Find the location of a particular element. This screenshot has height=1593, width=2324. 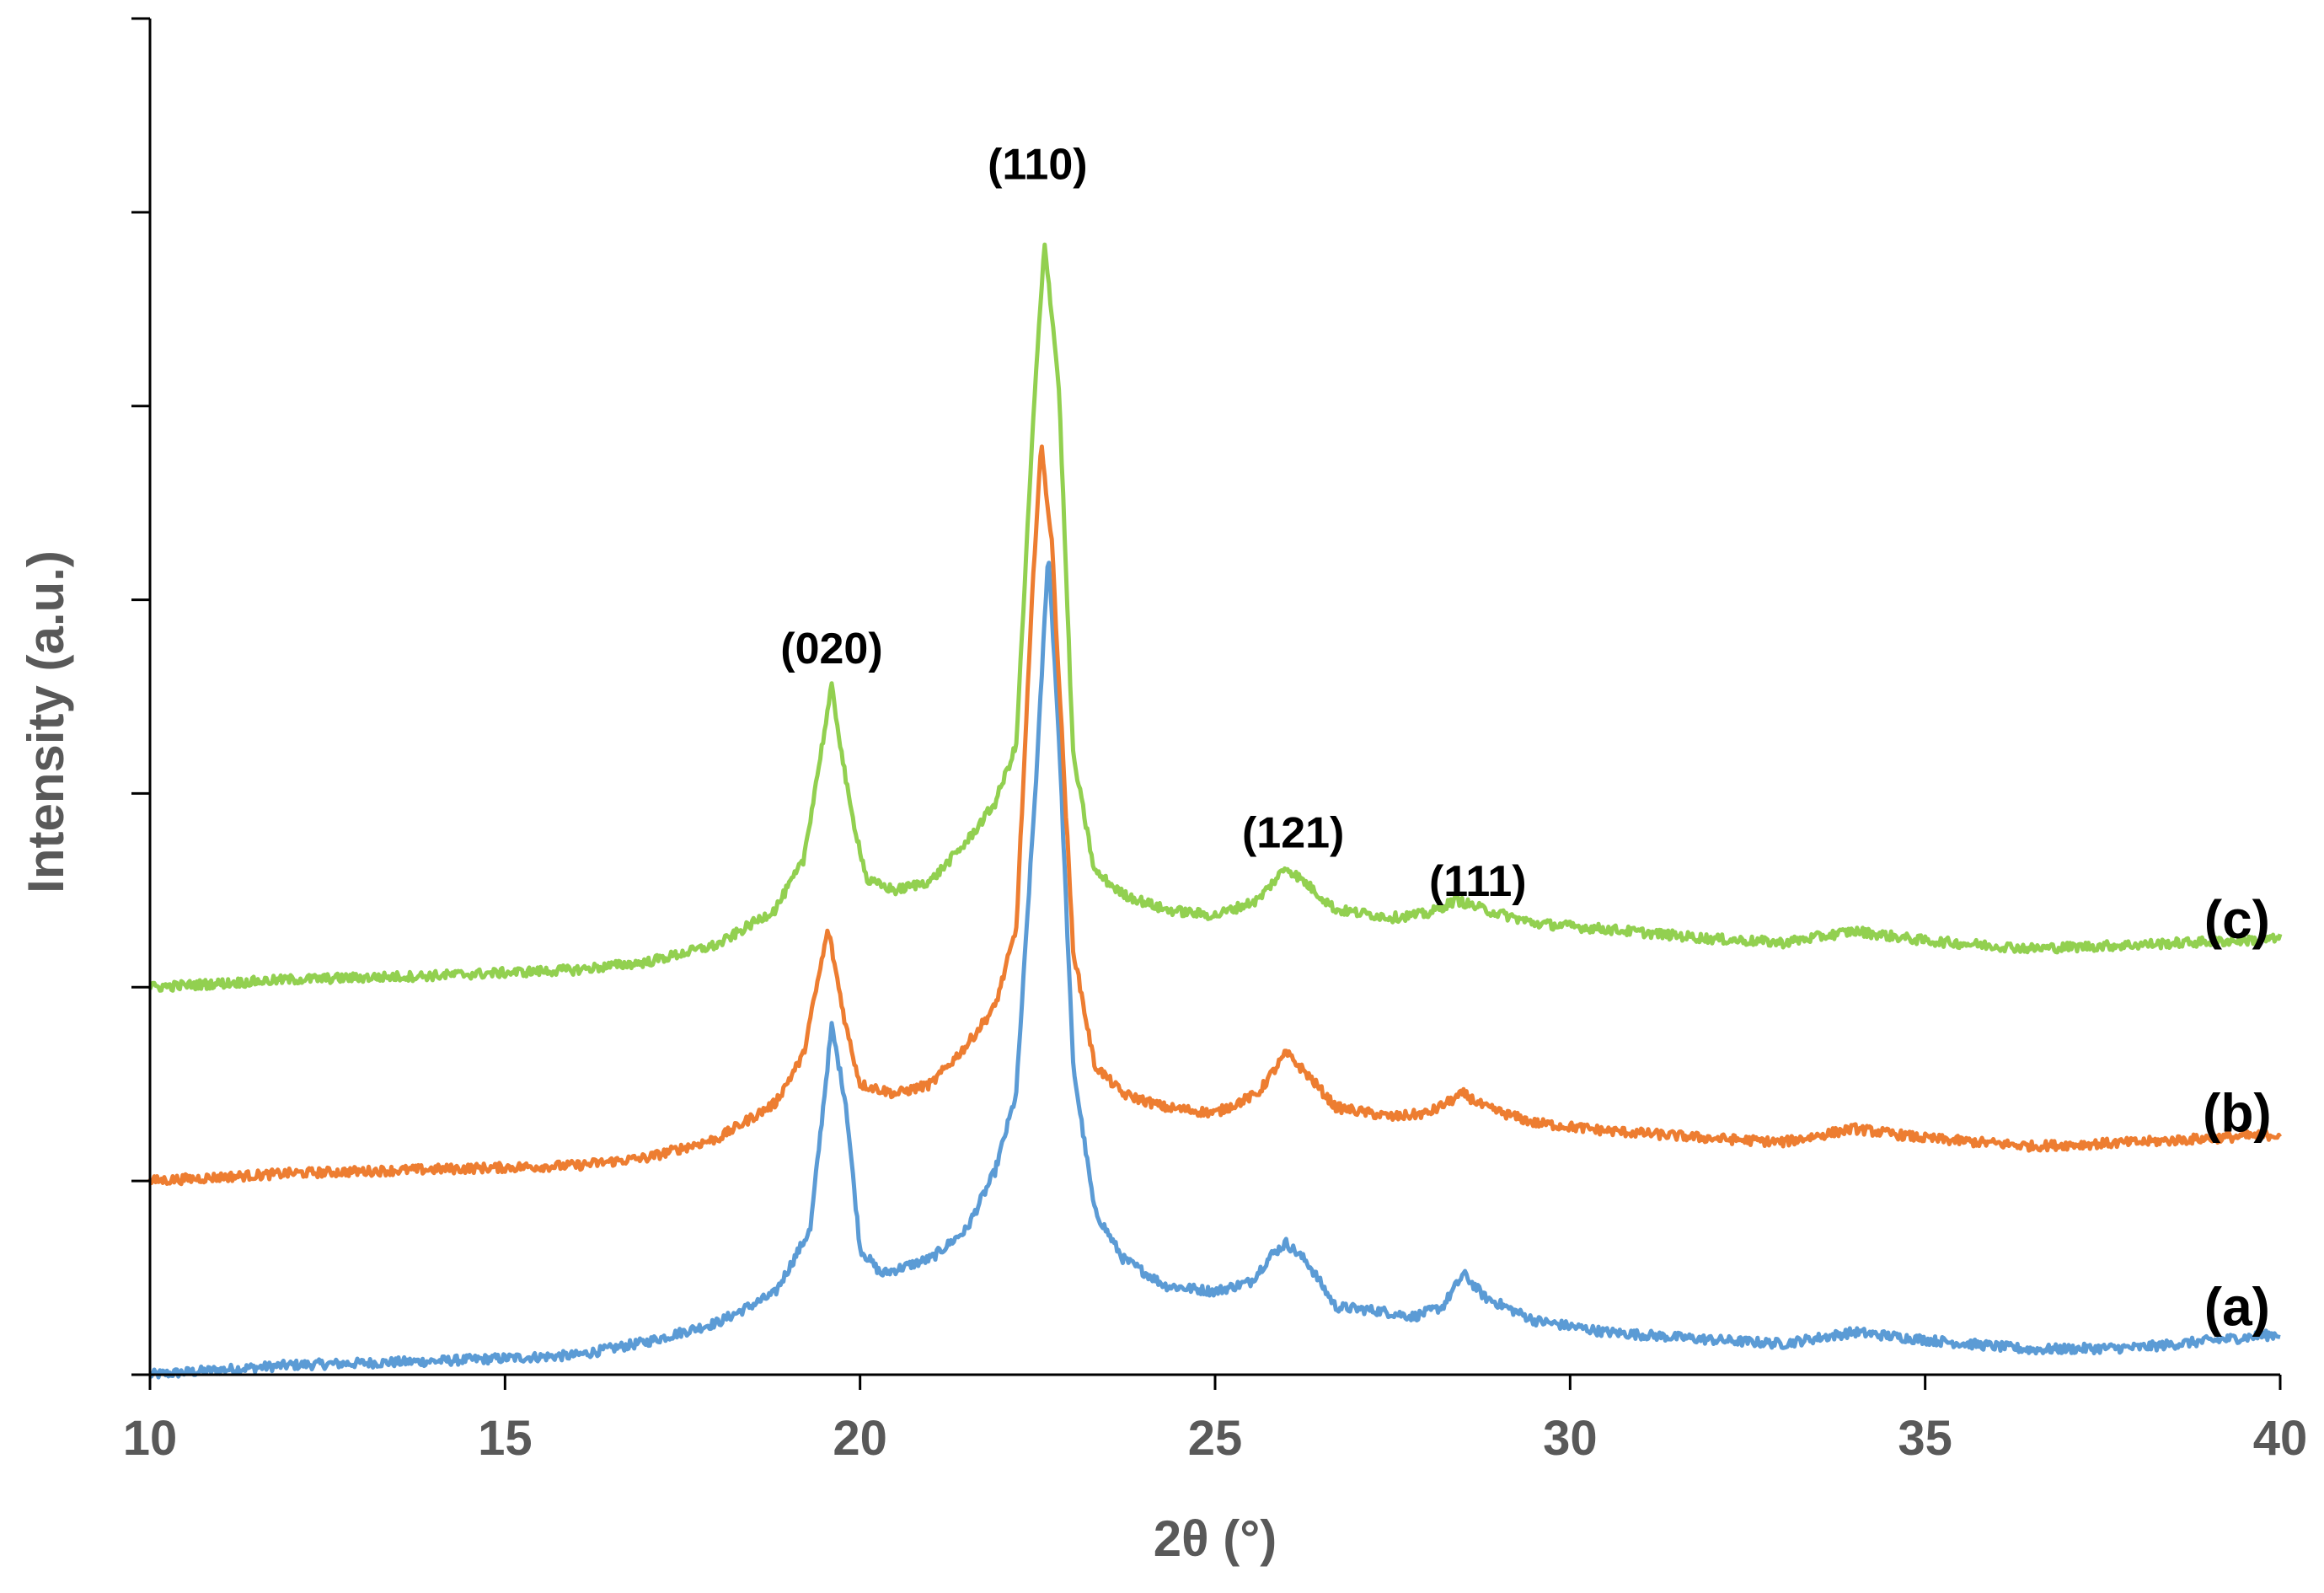

peak-label: (121) is located at coordinates (1293, 832).